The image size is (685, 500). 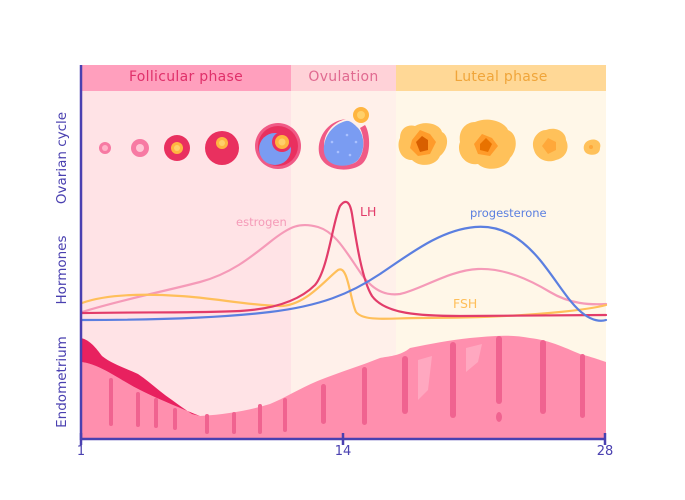 I want to click on luteal-phase-label: Luteal phase, so click(x=501, y=77).